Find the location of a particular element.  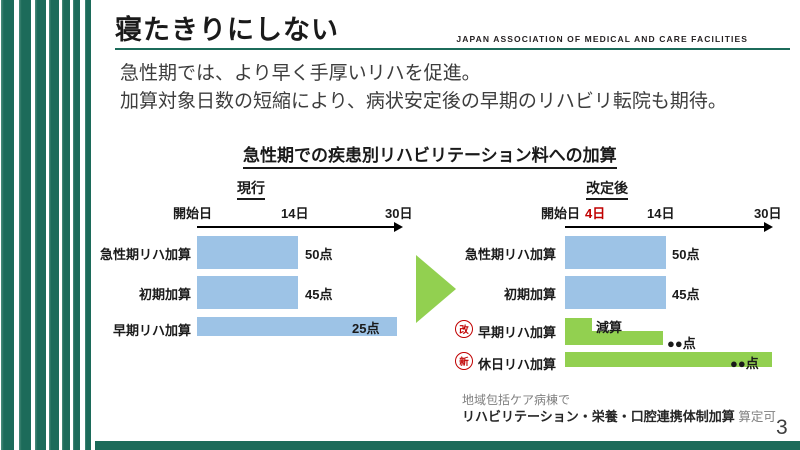

revised-panel-title: 改定後 is located at coordinates (607, 189).